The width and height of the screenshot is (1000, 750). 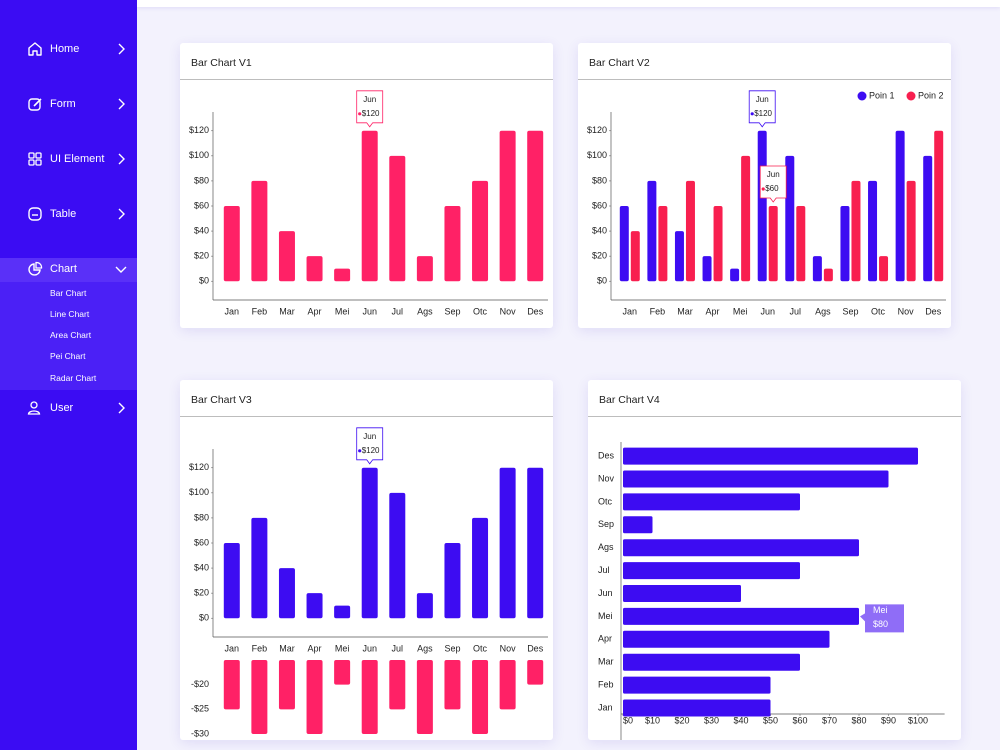 What do you see at coordinates (204, 281) in the screenshot?
I see `y-tick-label: $0` at bounding box center [204, 281].